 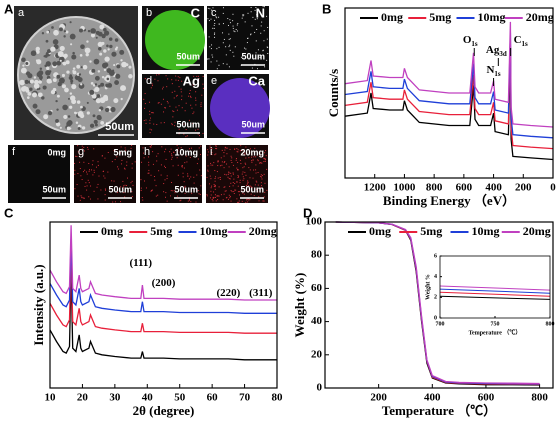 What do you see at coordinates (439, 410) in the screenshot?
I see `x-axis-label: Temperature （℃）` at bounding box center [439, 410].